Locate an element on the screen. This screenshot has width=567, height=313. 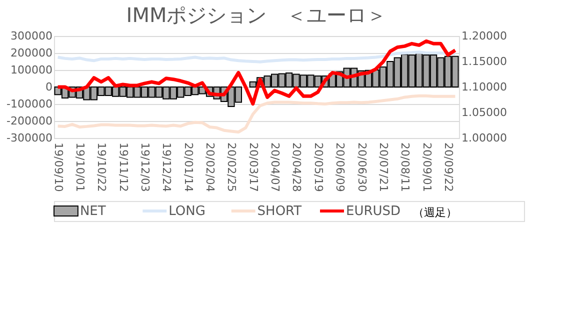
y2-tick-label: 1.00000 is located at coordinates (484, 138).